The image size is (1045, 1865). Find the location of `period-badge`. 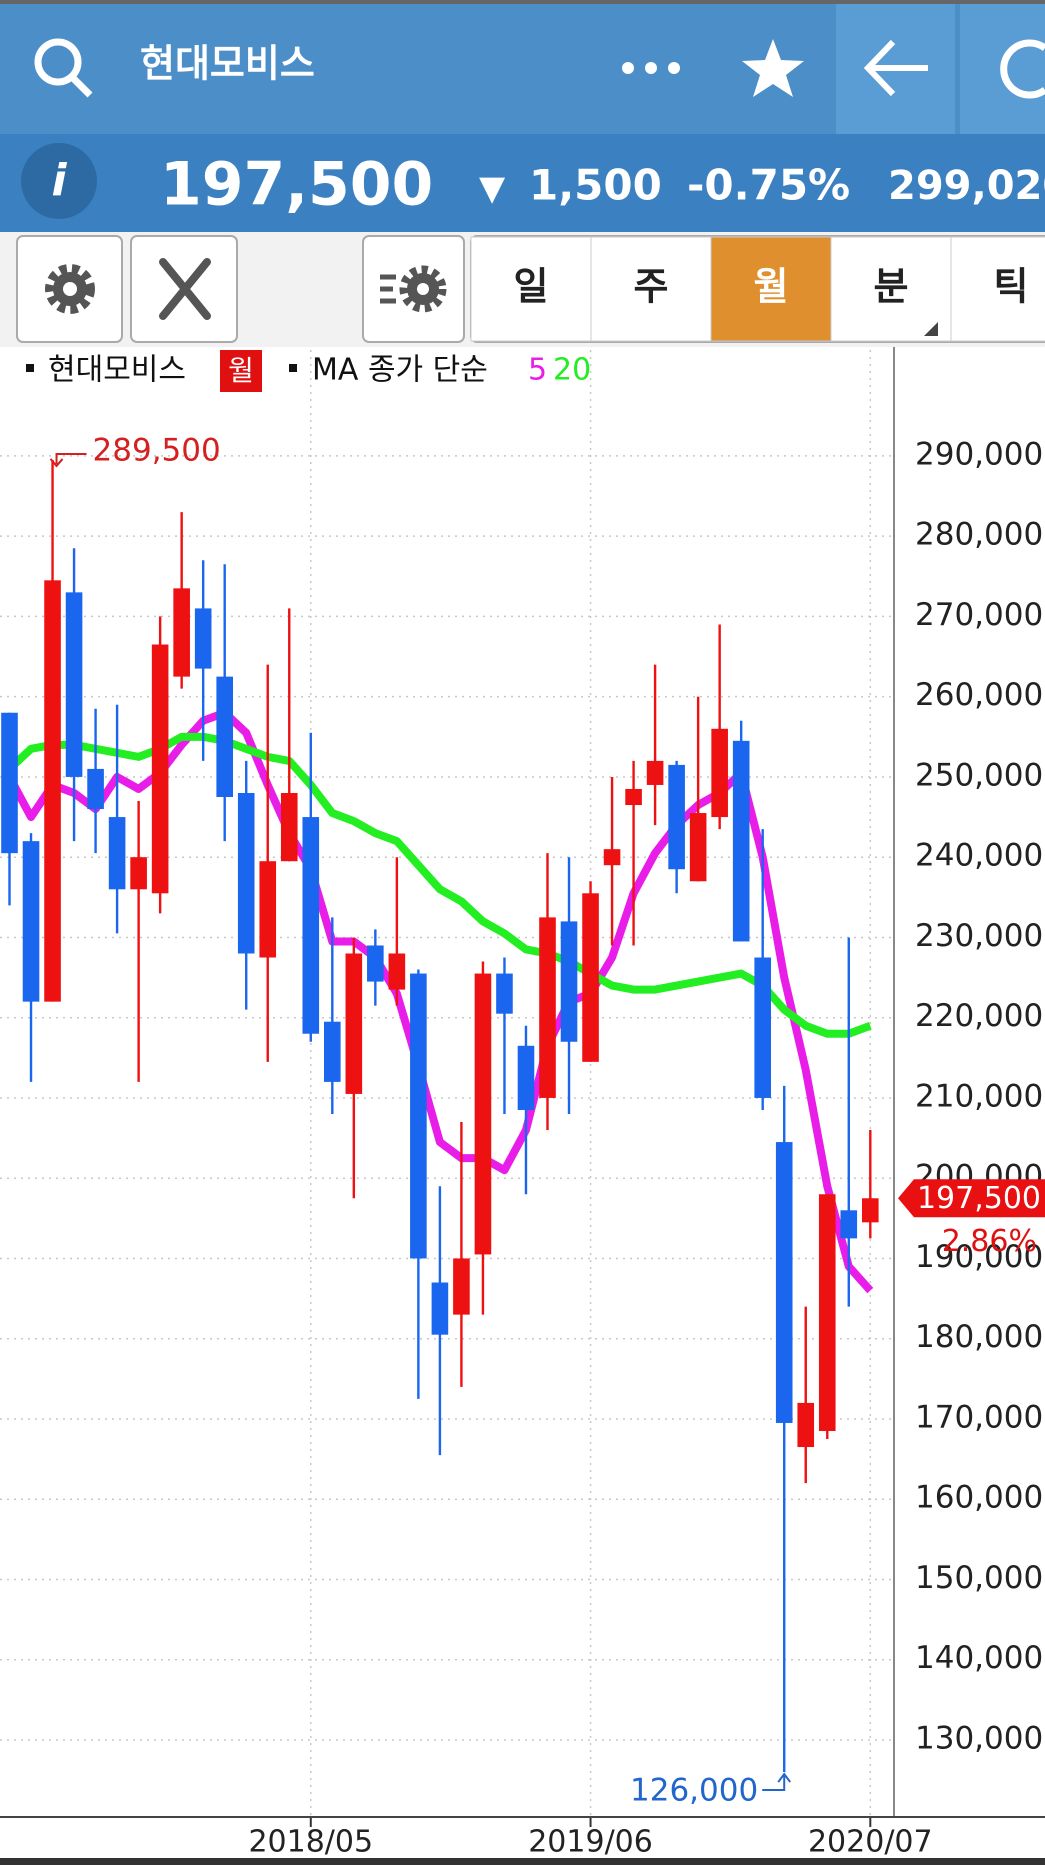

period-badge is located at coordinates (241, 371).